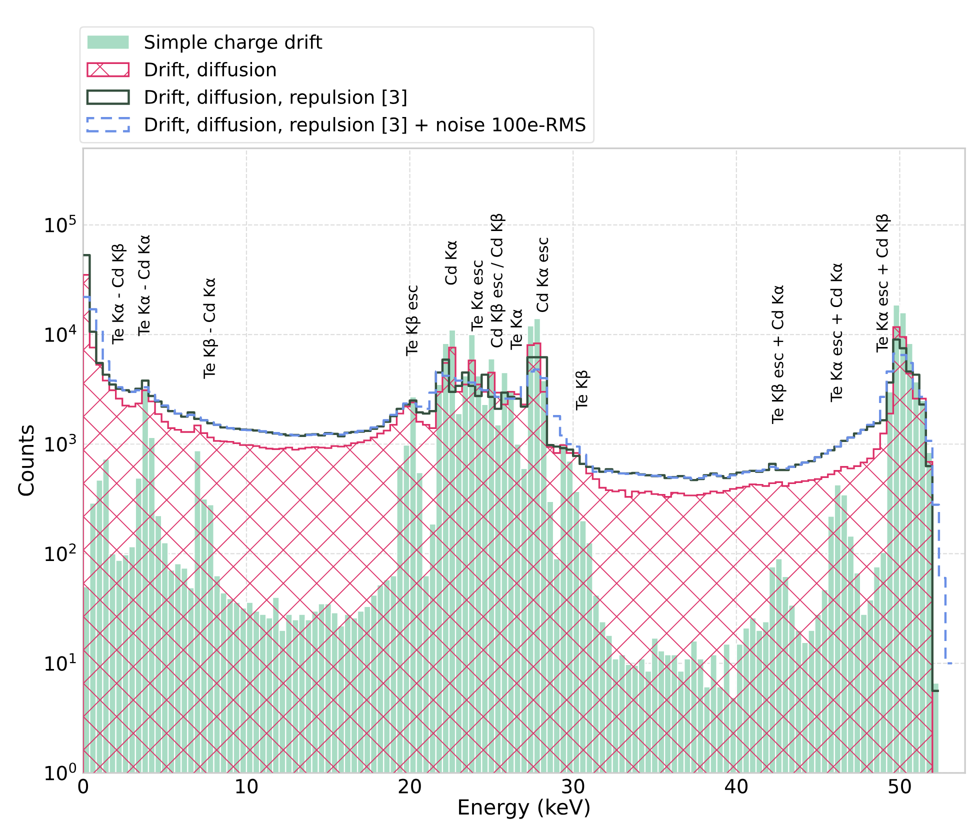 Image resolution: width=967 pixels, height=824 pixels. I want to click on x-tick-label: 50, so click(899, 786).